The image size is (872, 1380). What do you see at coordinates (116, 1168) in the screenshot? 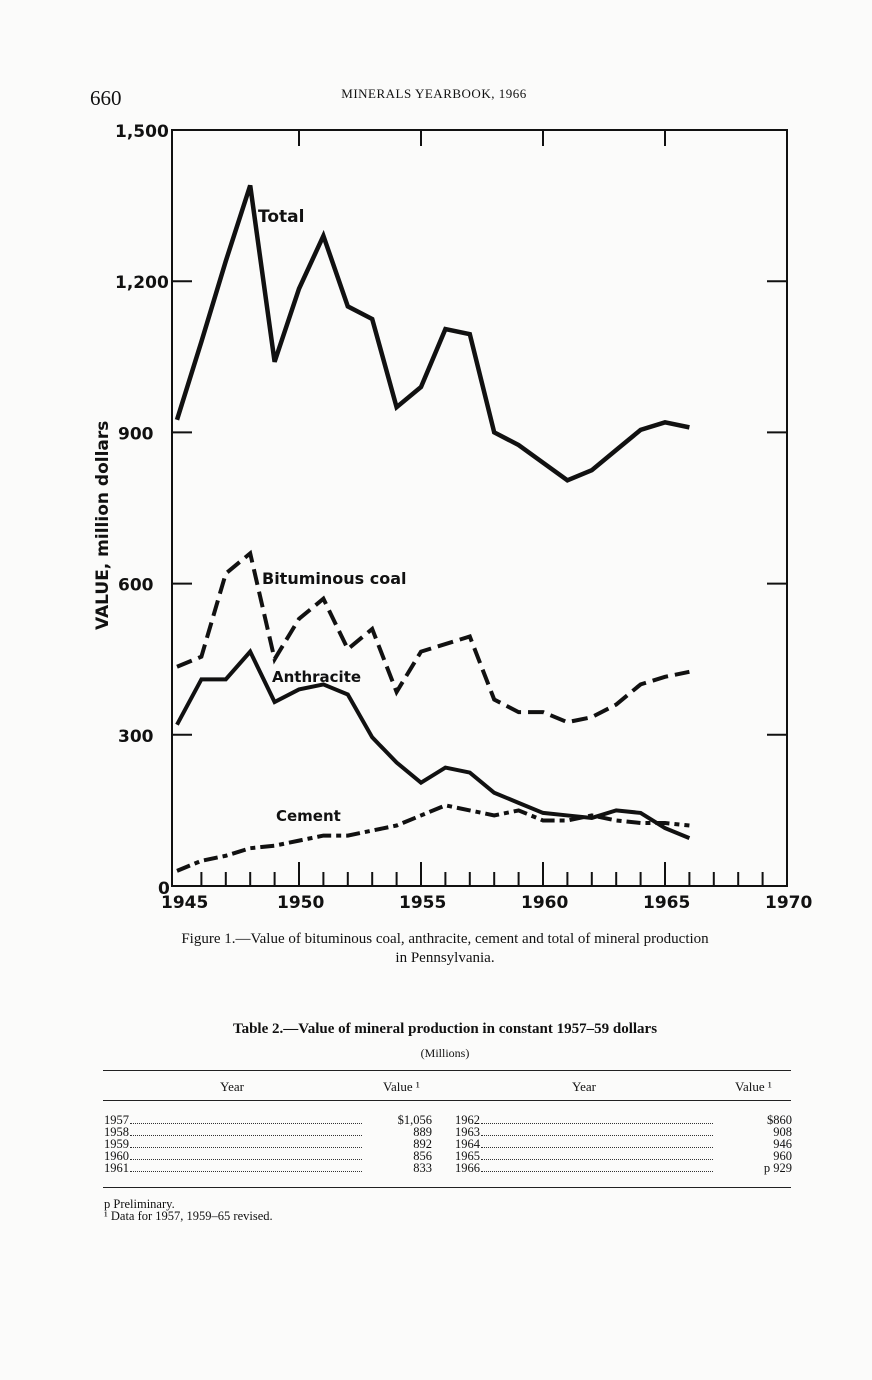
I see `year-cell: 1961` at bounding box center [116, 1168].